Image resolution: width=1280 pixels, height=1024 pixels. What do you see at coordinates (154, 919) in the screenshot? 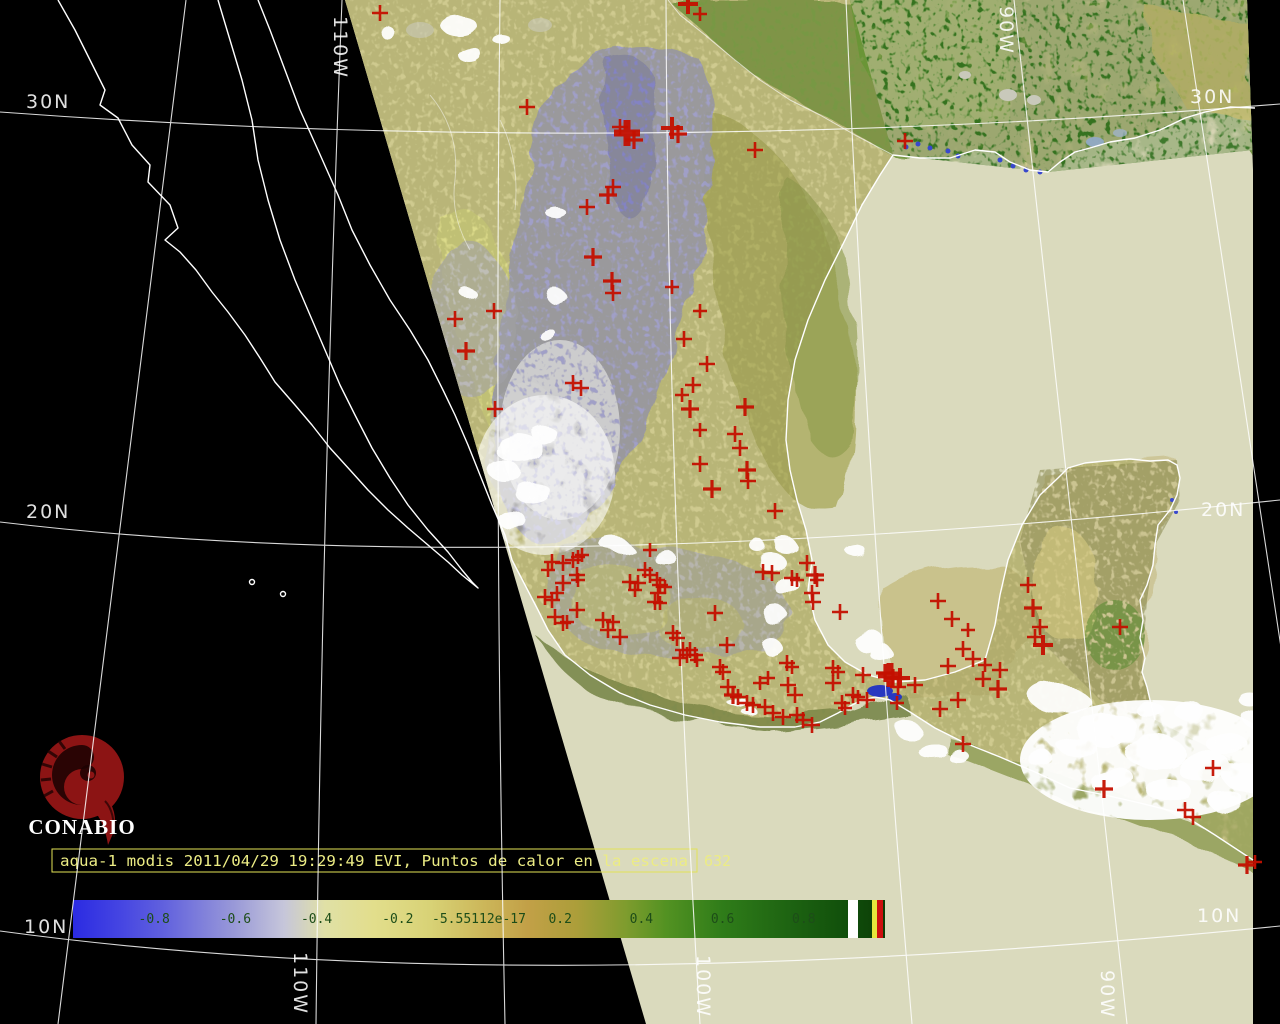
I see `colorbar-tick-label: -0.8` at bounding box center [154, 919].